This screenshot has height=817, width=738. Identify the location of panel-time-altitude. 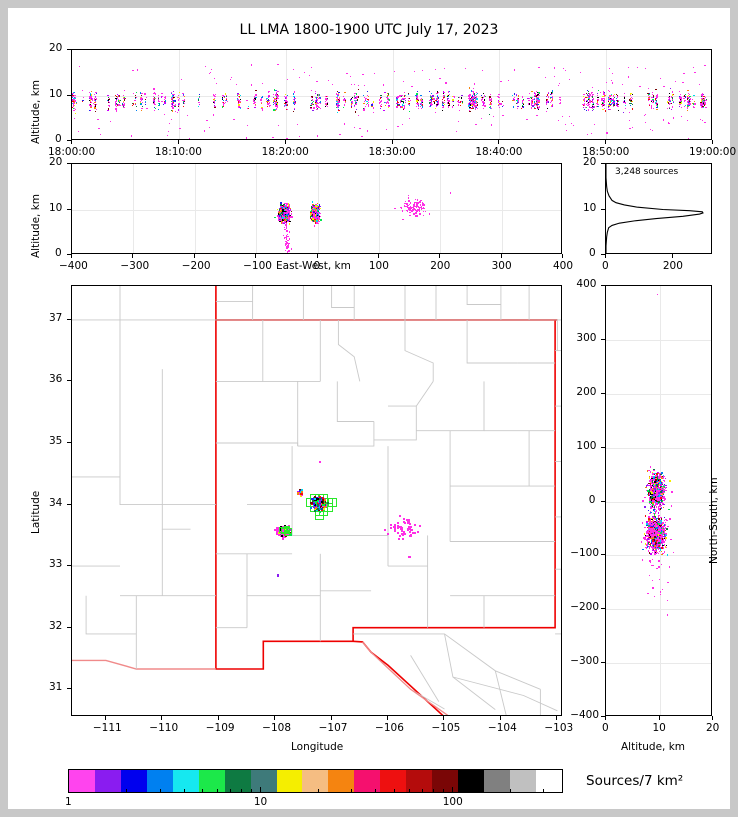
(391, 94).